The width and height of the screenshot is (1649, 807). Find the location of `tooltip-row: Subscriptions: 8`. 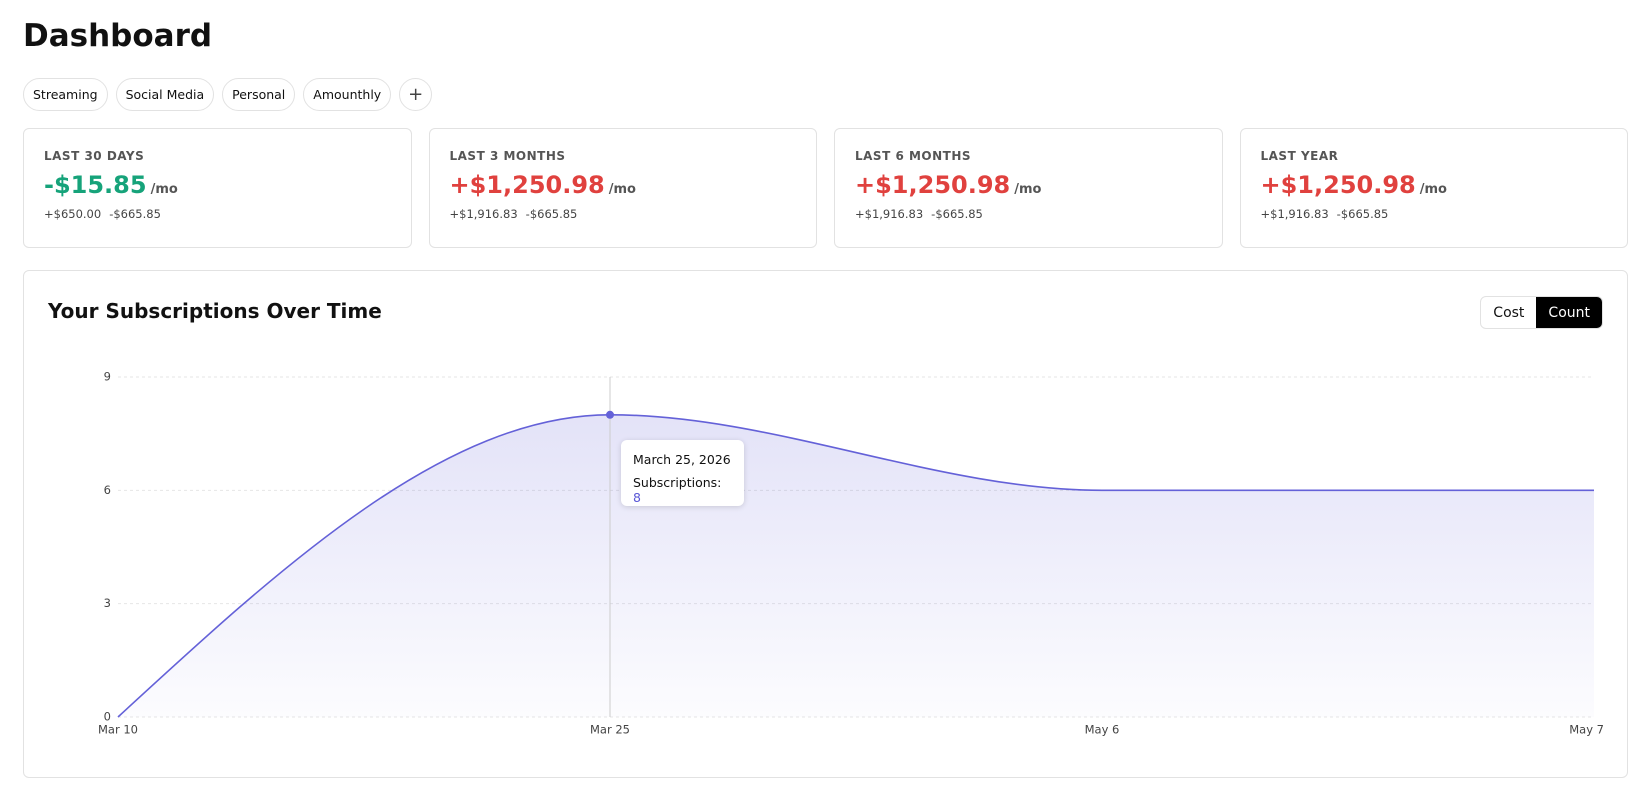

tooltip-row: Subscriptions: 8 is located at coordinates (682, 490).